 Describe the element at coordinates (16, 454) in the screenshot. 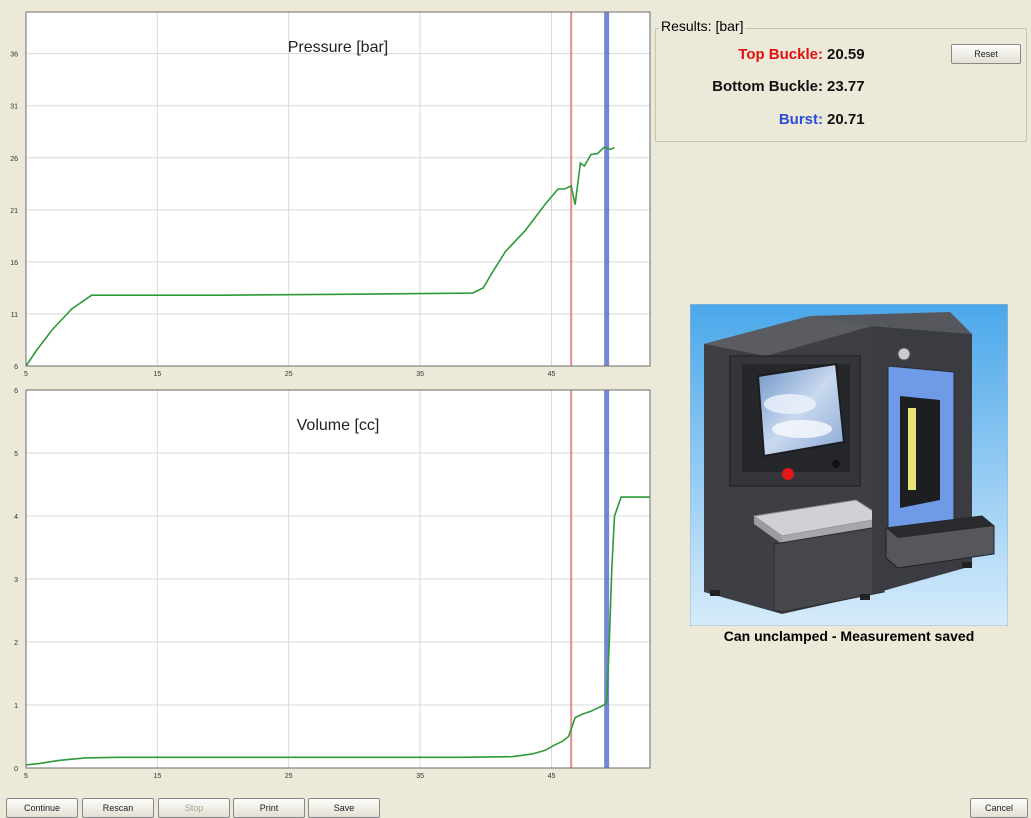

I see `y-tick-label: 5` at that location.